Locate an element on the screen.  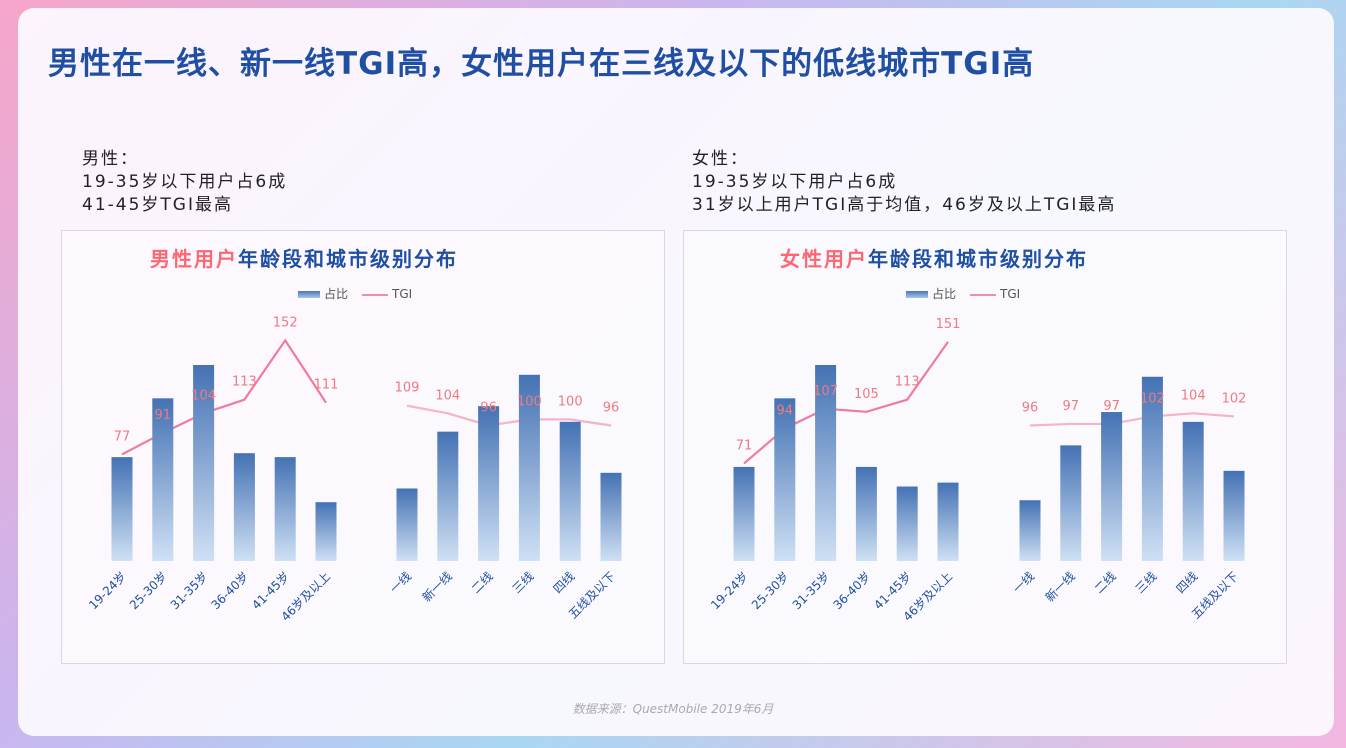
male-note: 男性： 19-35岁以下用户占6成 41-45岁TGI最高 is located at coordinates (184, 182).